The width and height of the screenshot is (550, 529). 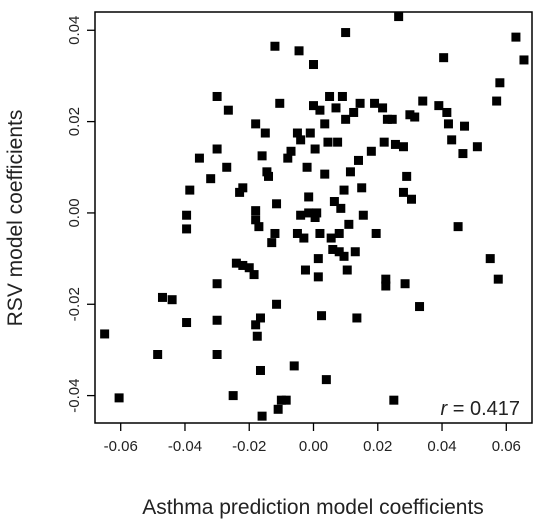 What do you see at coordinates (506, 446) in the screenshot?
I see `x-tick-label: 0.06` at bounding box center [506, 446].